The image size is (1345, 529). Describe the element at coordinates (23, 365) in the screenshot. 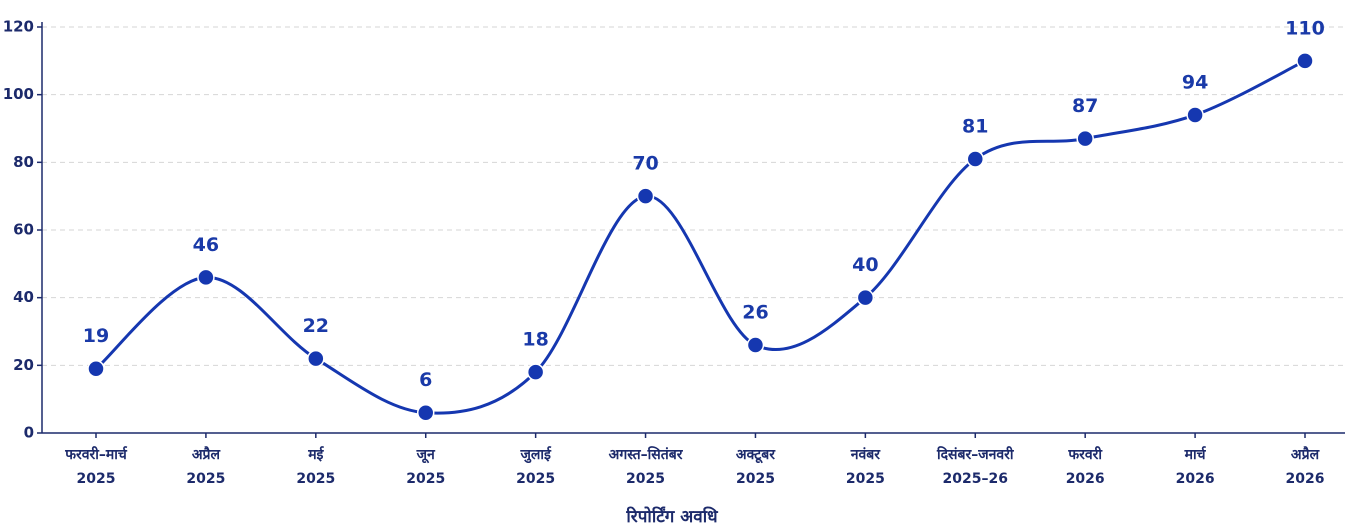

I see `y-tick-label: 20` at that location.